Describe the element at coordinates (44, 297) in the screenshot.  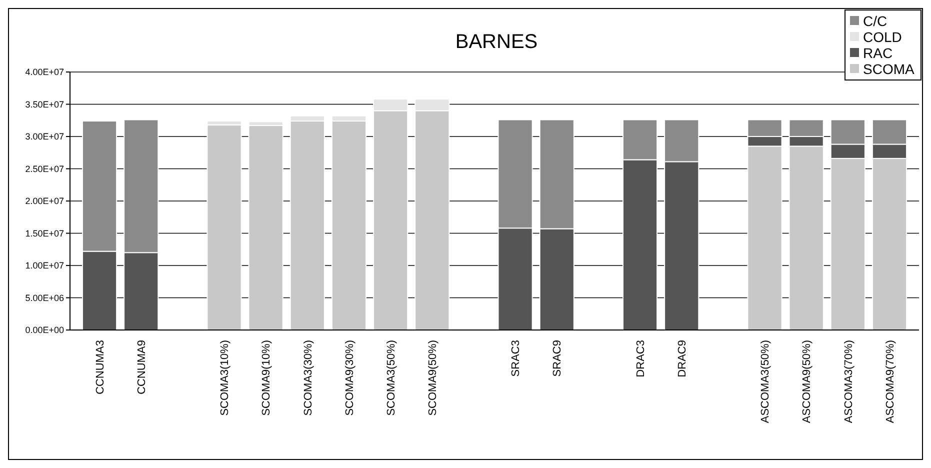
I see `y-tick-label: 5.00E+06` at that location.